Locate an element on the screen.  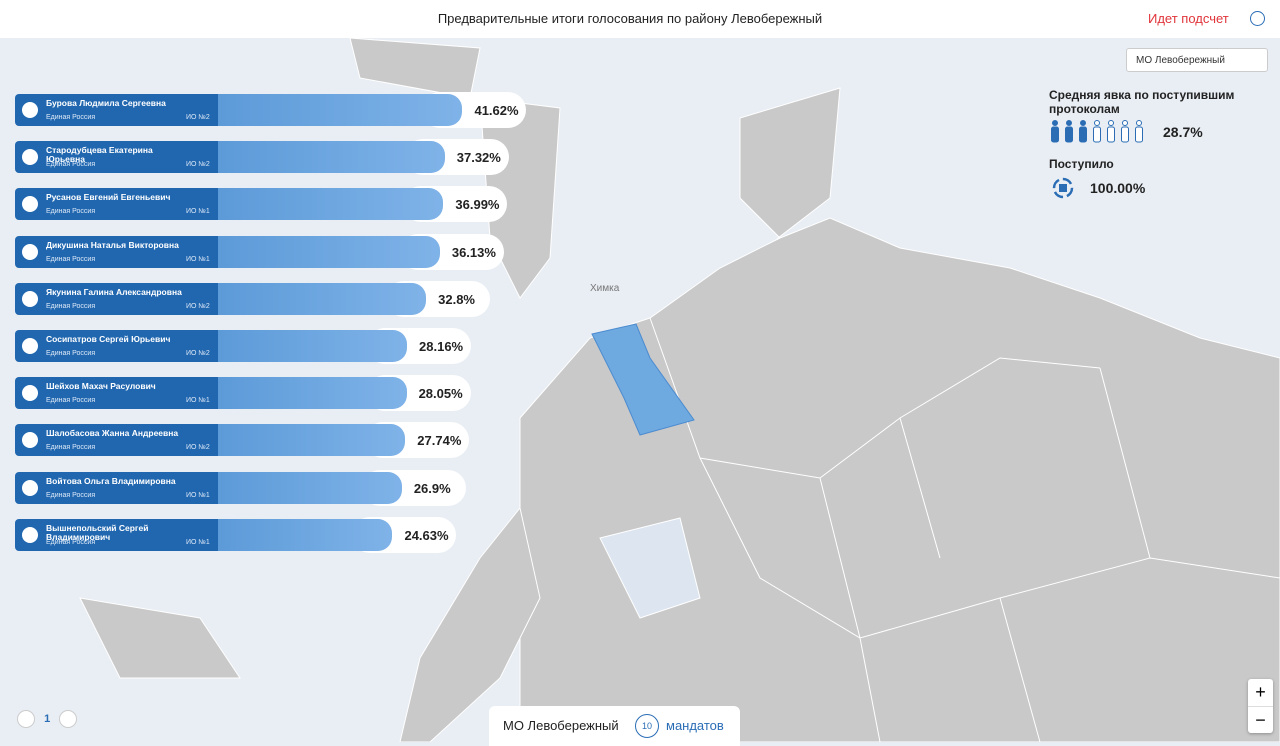
pagination: 1 is located at coordinates (47, 719).